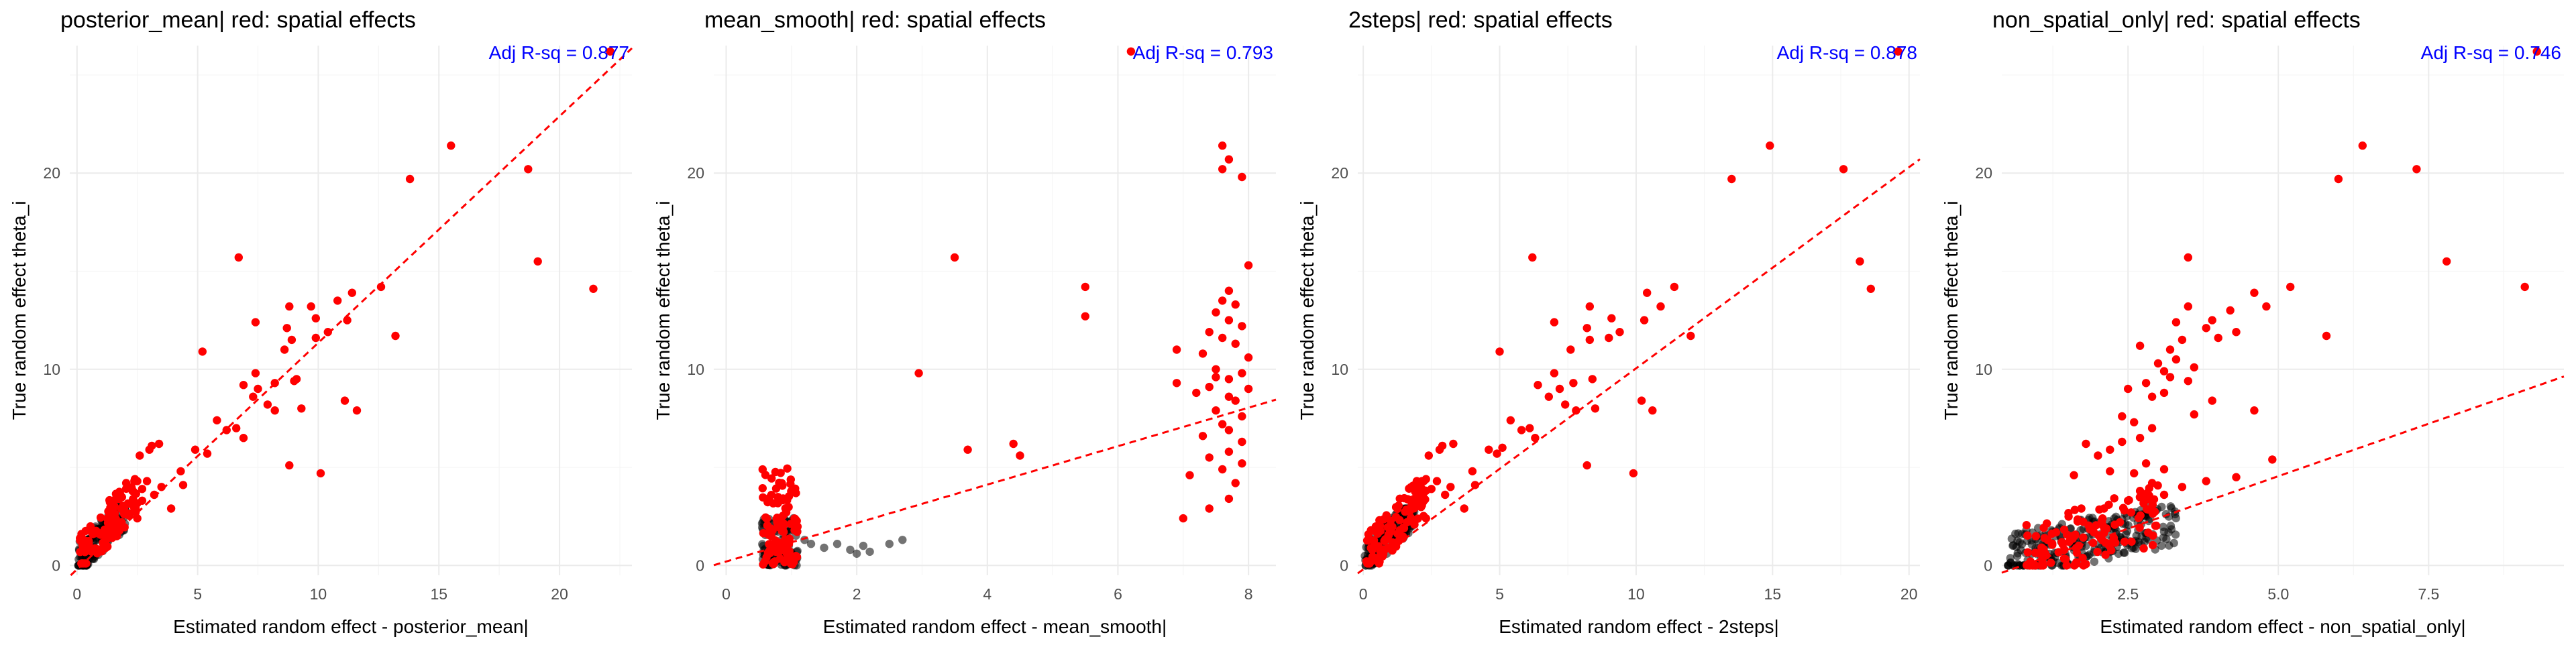  What do you see at coordinates (1499, 594) in the screenshot?
I see `x-tick-label: 5` at bounding box center [1499, 594].